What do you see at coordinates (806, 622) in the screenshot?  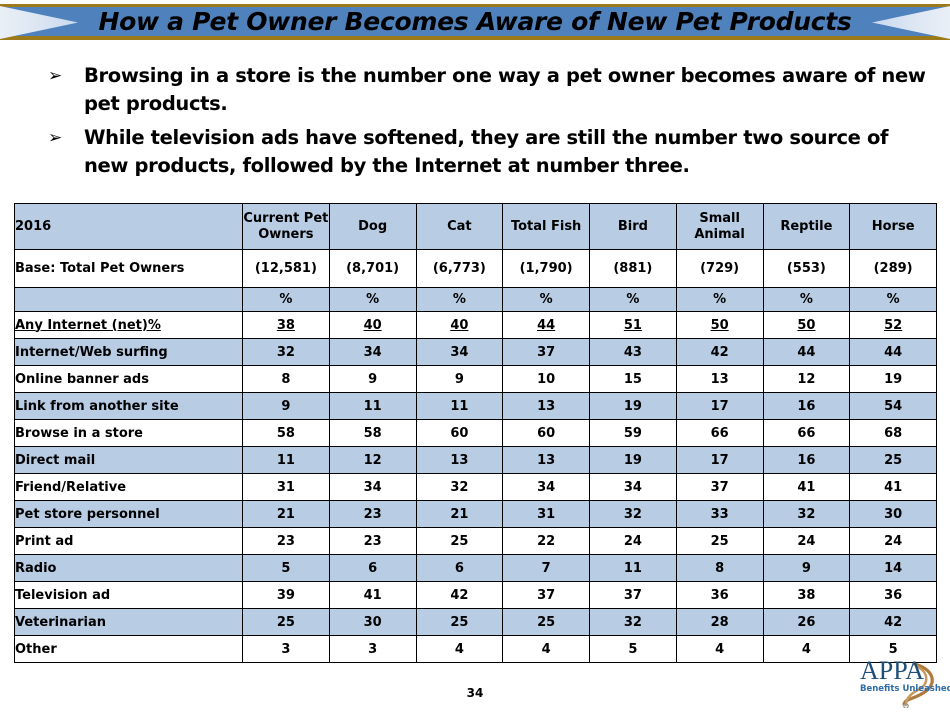 I see `table-cell: 26` at bounding box center [806, 622].